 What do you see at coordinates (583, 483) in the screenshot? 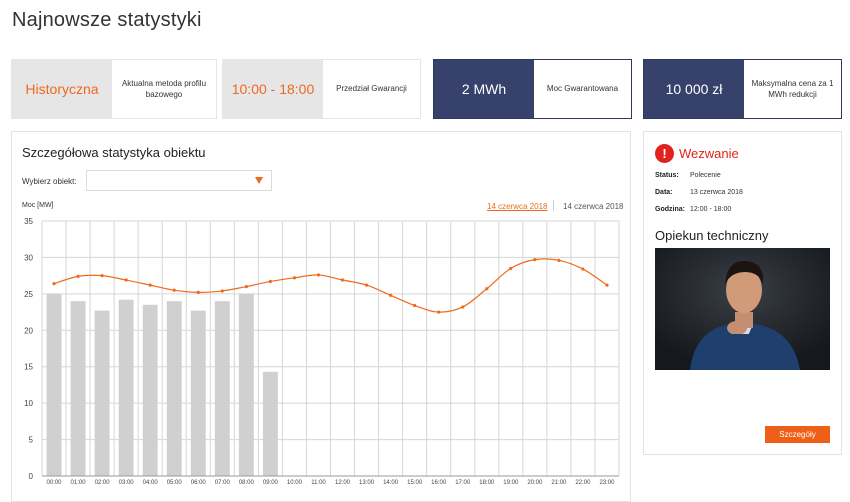
I see `x-tick-label: 22:00` at bounding box center [583, 483].